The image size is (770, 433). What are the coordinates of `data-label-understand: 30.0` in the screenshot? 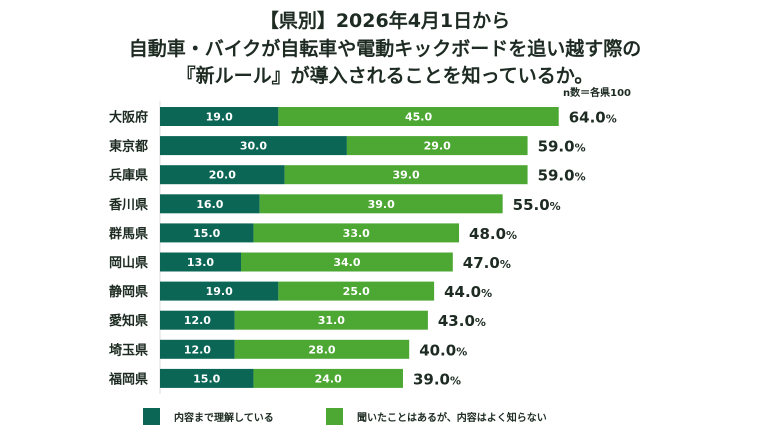 It's located at (253, 146).